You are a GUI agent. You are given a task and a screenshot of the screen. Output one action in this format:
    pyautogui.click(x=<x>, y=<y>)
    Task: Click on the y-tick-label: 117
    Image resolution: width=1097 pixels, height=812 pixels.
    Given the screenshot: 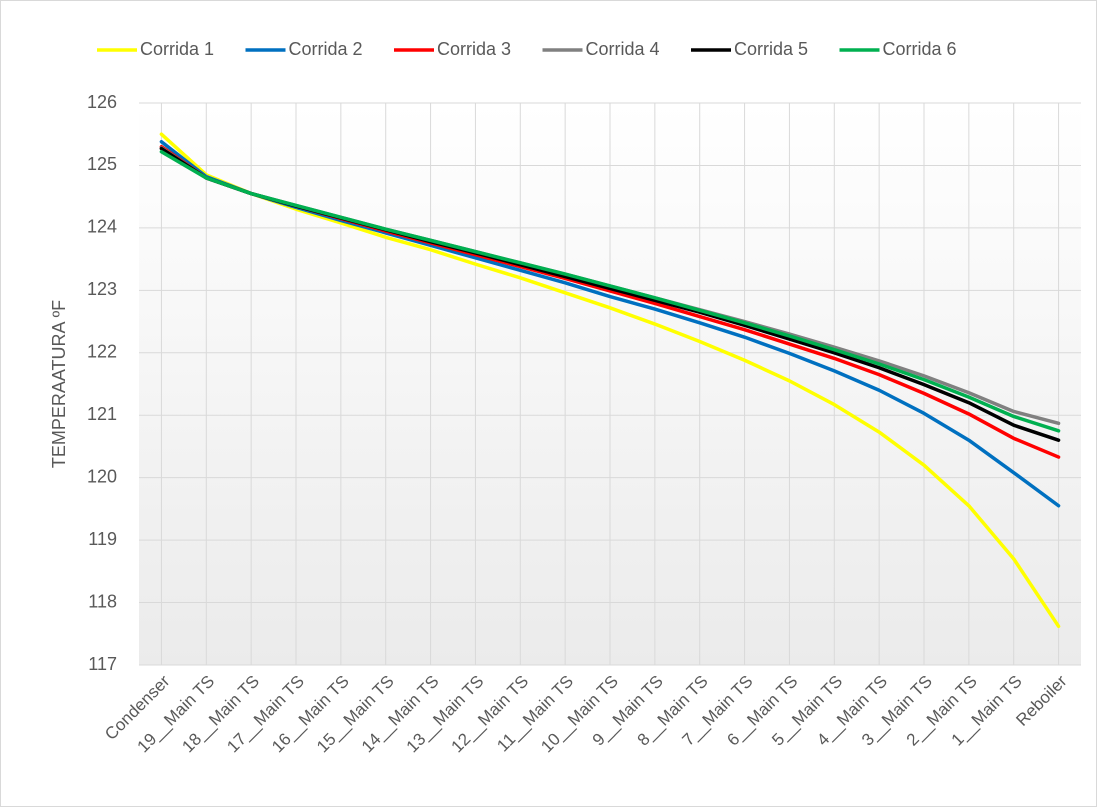 What is the action you would take?
    pyautogui.click(x=102, y=664)
    